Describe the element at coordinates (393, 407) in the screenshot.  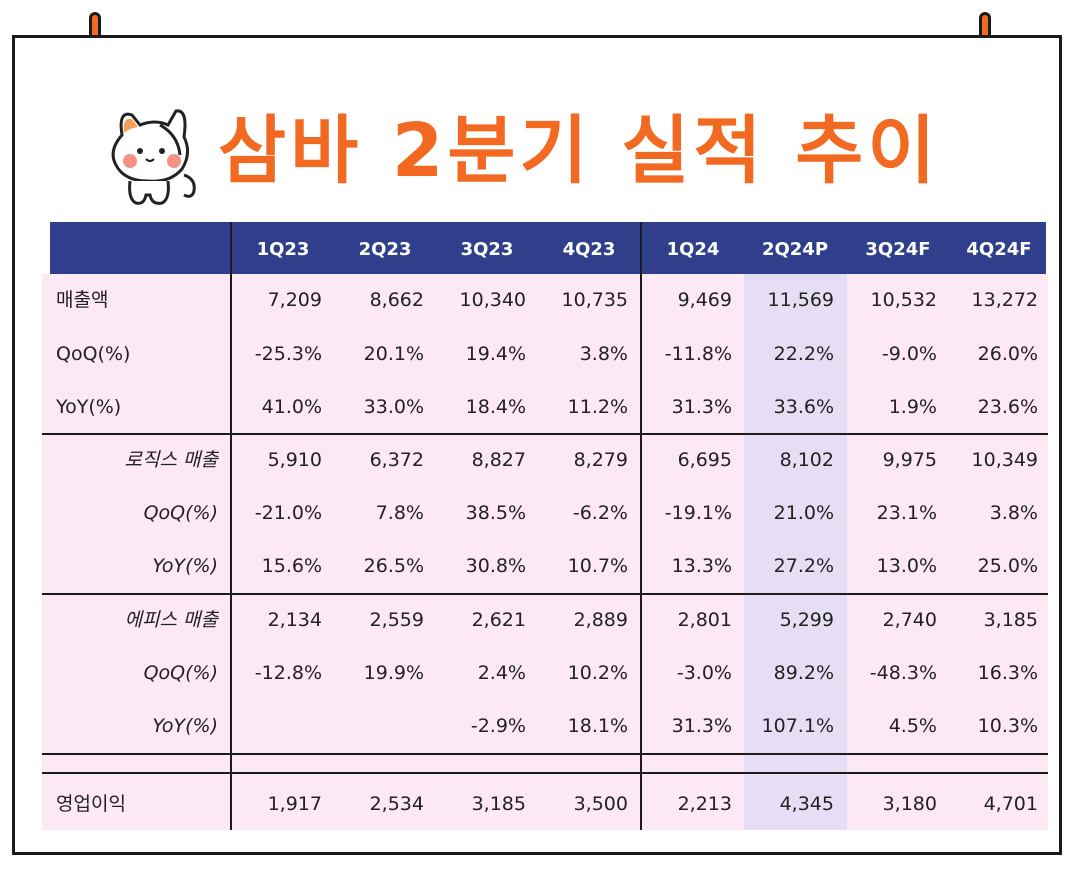
I see `table-cell: 33.0%` at that location.